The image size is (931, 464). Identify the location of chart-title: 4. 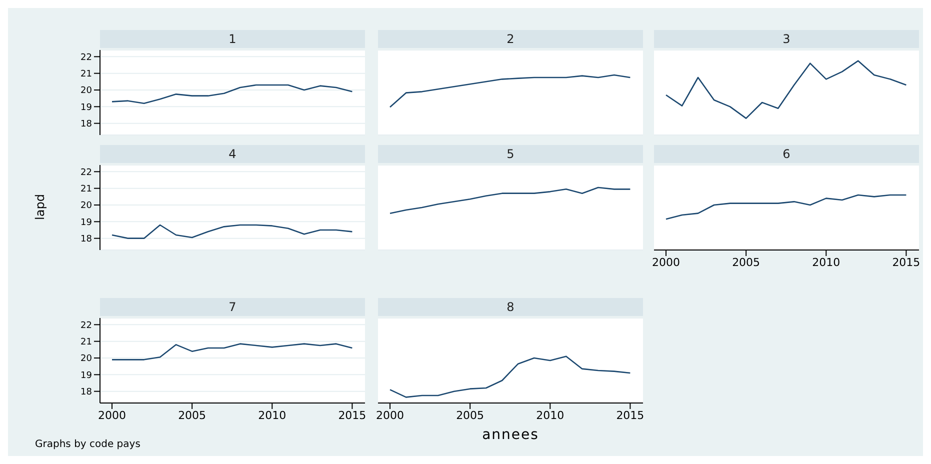
(232, 154).